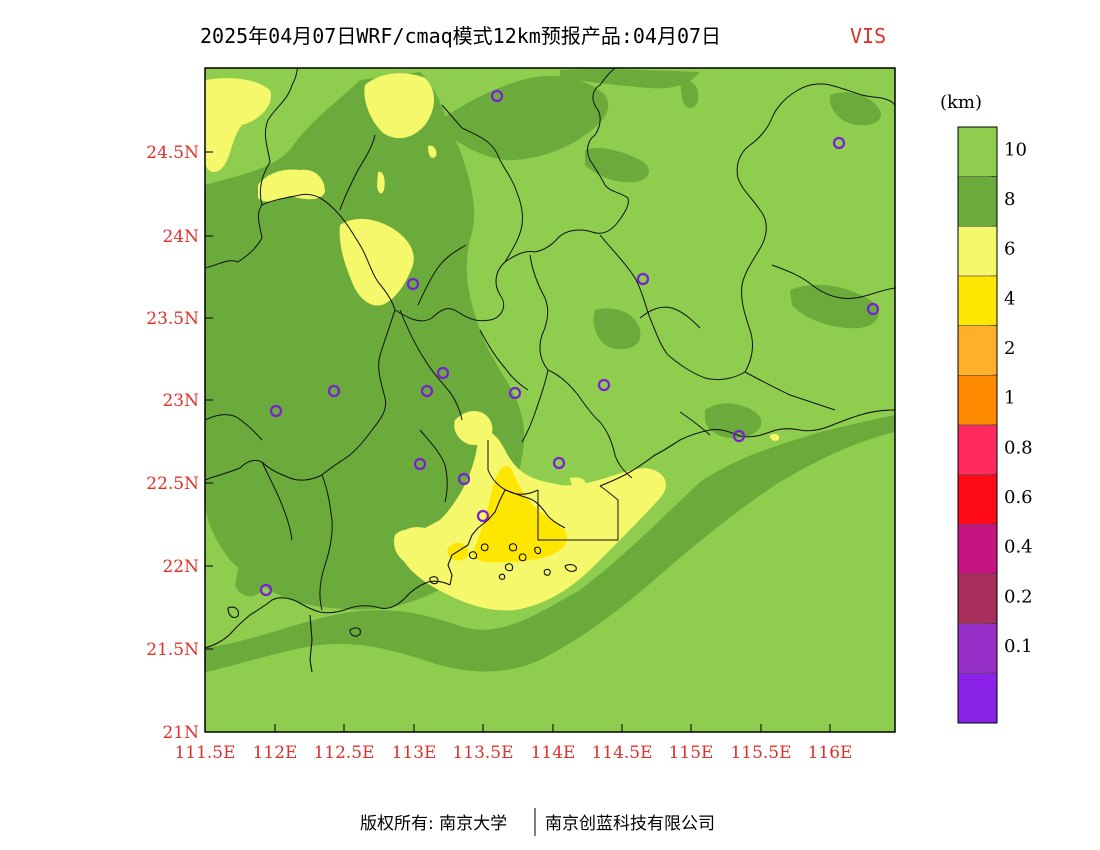 This screenshot has width=1100, height=850. I want to click on colorbar-frame, so click(977, 425).